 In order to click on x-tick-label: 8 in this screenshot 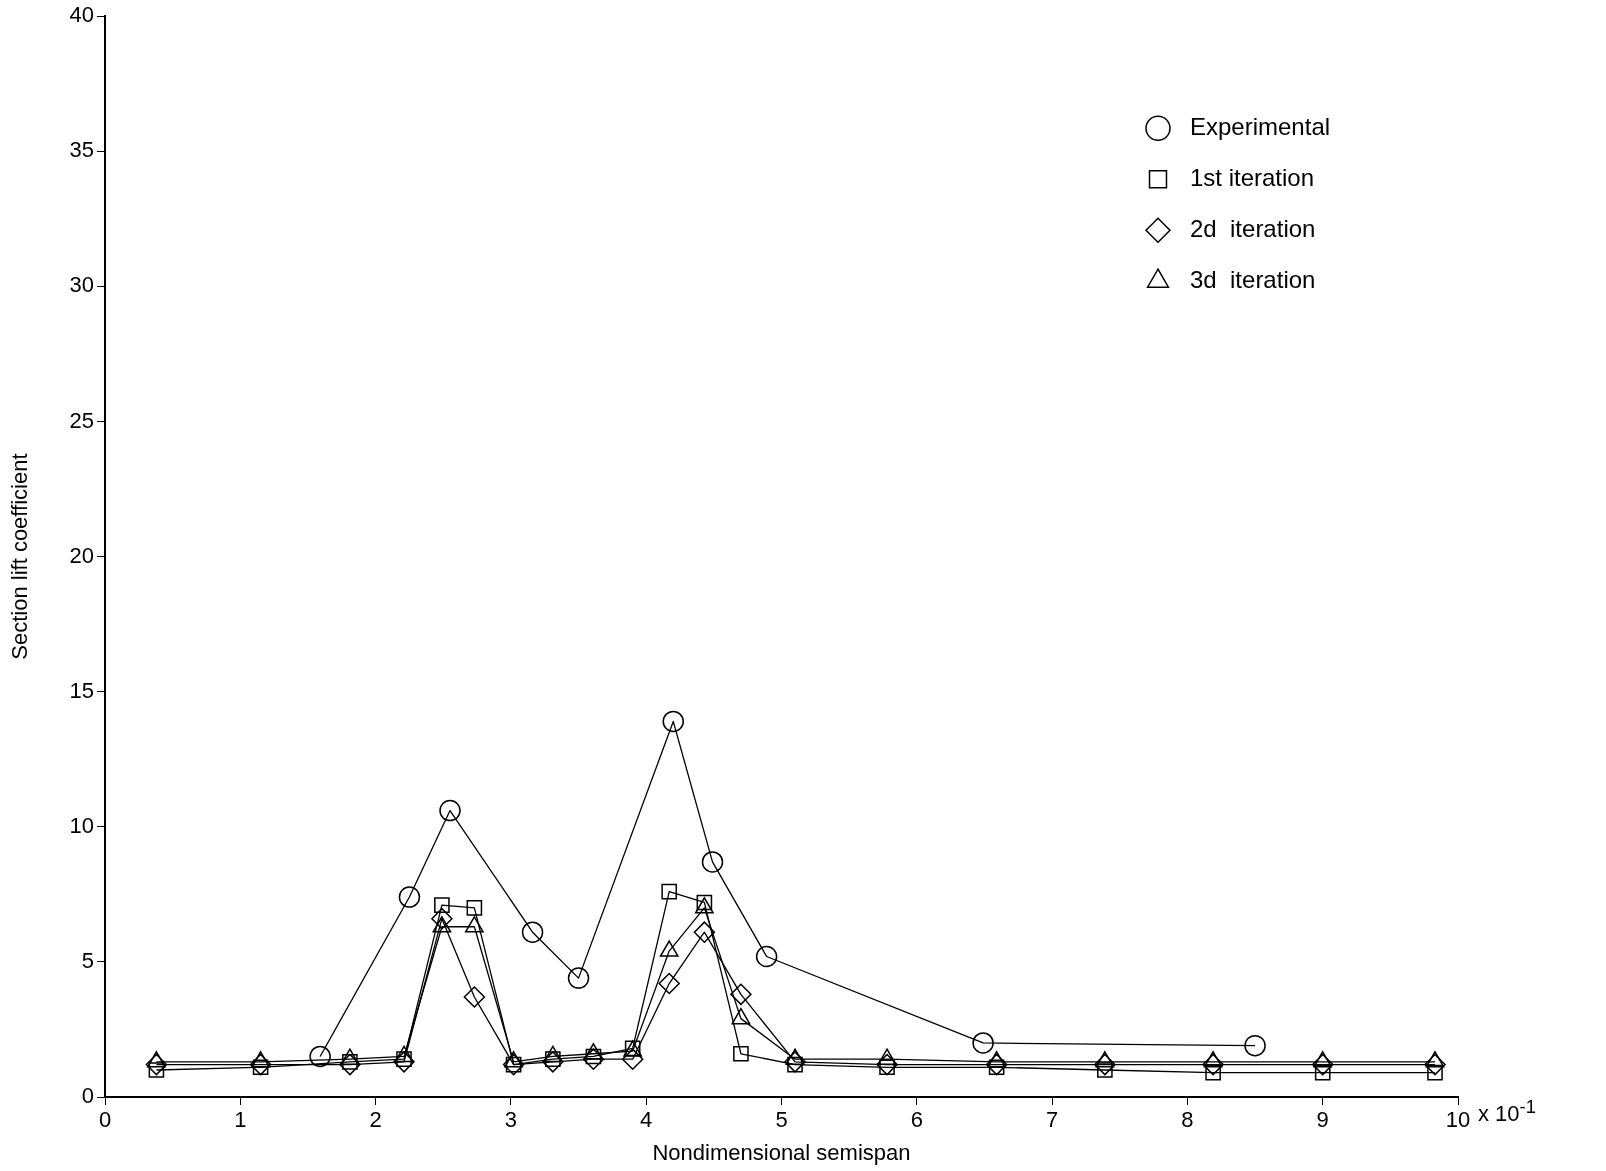, I will do `click(1187, 1120)`.